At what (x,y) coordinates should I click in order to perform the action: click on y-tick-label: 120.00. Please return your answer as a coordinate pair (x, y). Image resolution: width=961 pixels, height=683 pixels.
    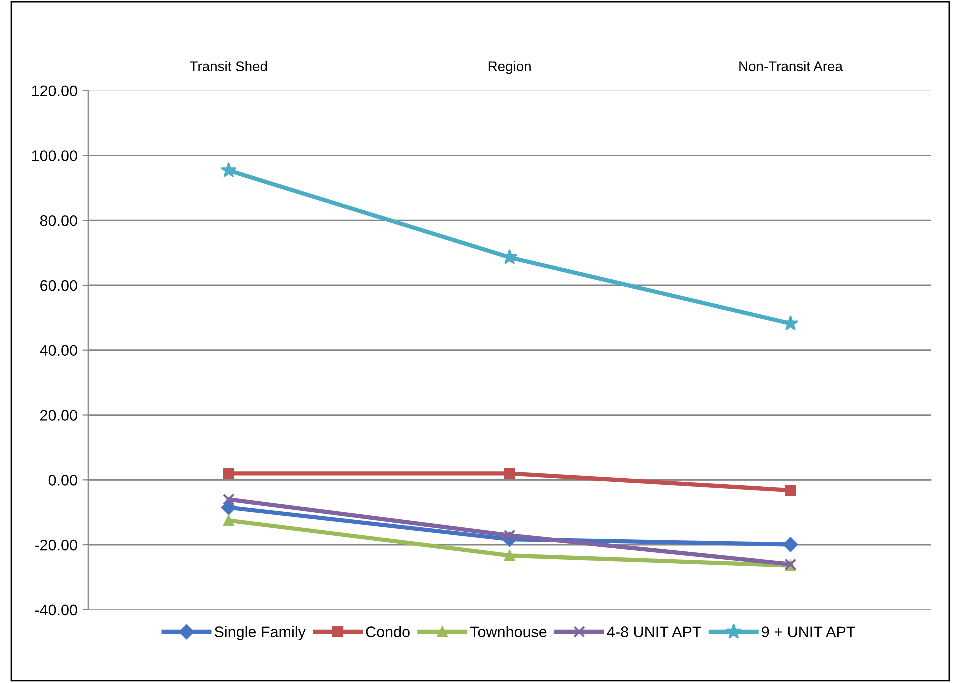
    Looking at the image, I should click on (55, 91).